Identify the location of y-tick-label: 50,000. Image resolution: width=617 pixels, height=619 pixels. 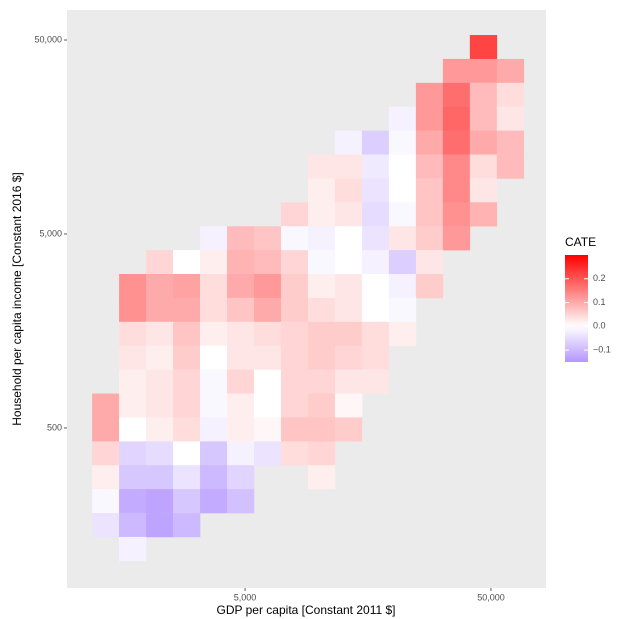
(48, 39).